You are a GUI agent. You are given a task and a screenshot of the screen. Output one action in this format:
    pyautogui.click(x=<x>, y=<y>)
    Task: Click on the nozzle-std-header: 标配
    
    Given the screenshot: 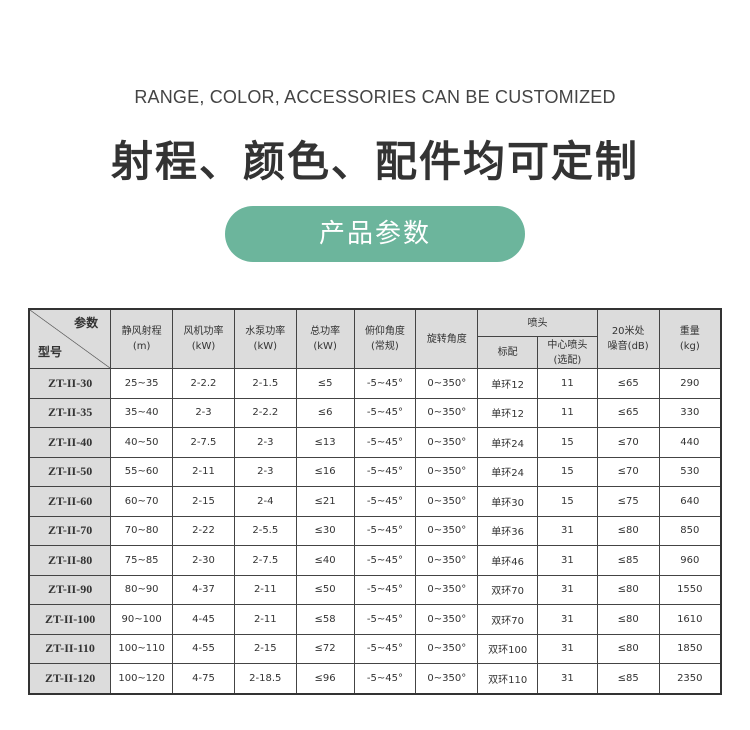 What is the action you would take?
    pyautogui.click(x=508, y=352)
    